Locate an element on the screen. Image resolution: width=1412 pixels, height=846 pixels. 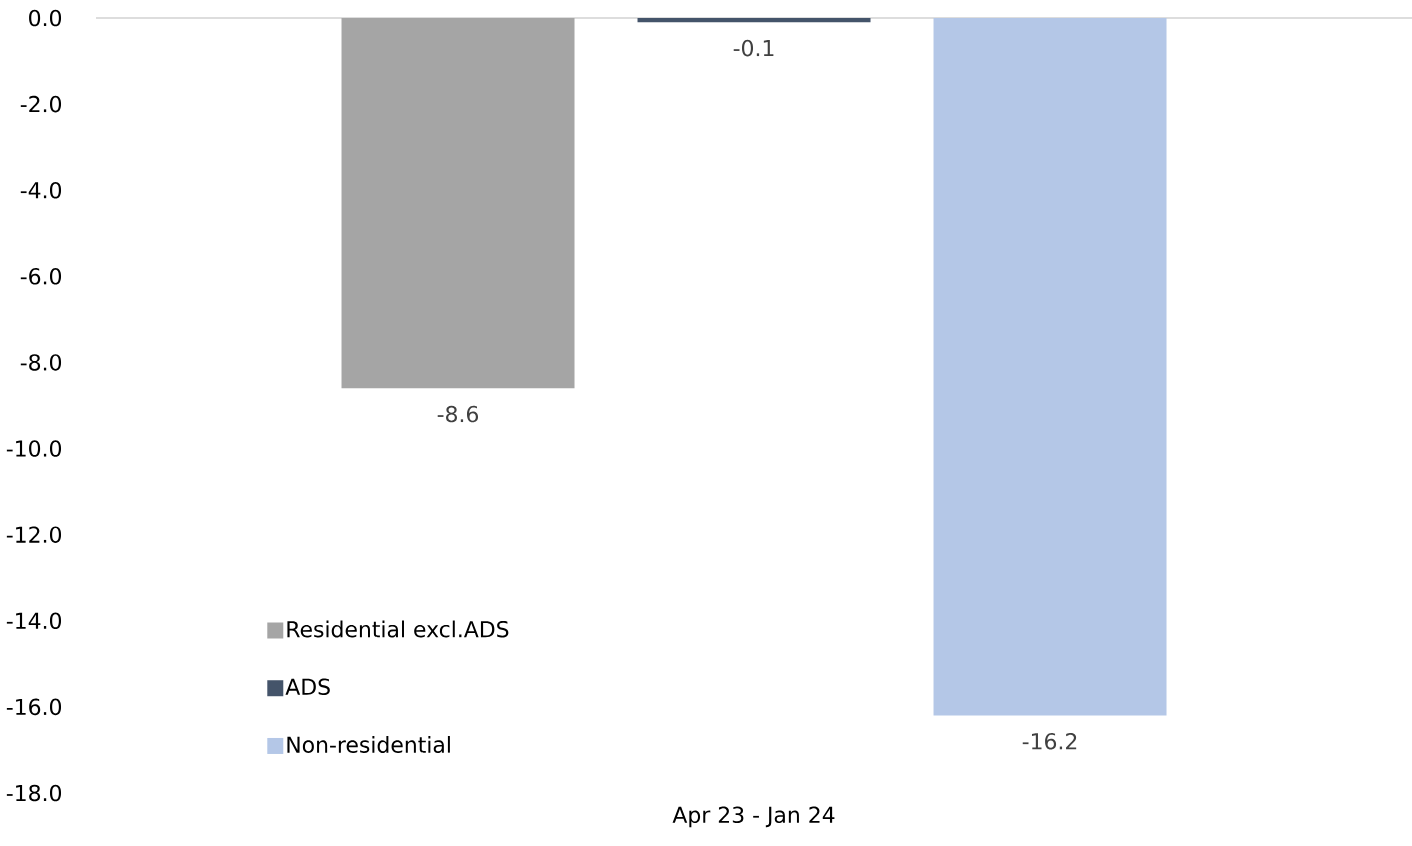
y-tick-label: -6.0 is located at coordinates (41, 276).